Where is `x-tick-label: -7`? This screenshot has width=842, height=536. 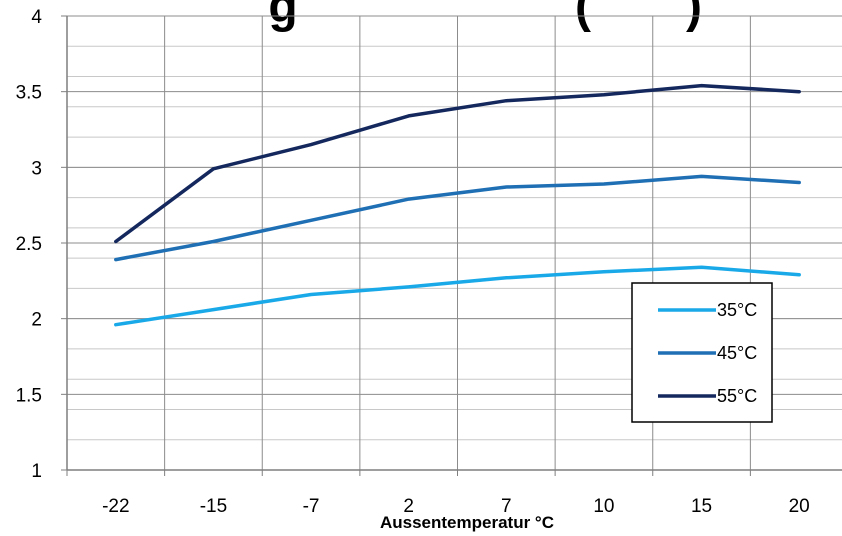
x-tick-label: -7 is located at coordinates (311, 506).